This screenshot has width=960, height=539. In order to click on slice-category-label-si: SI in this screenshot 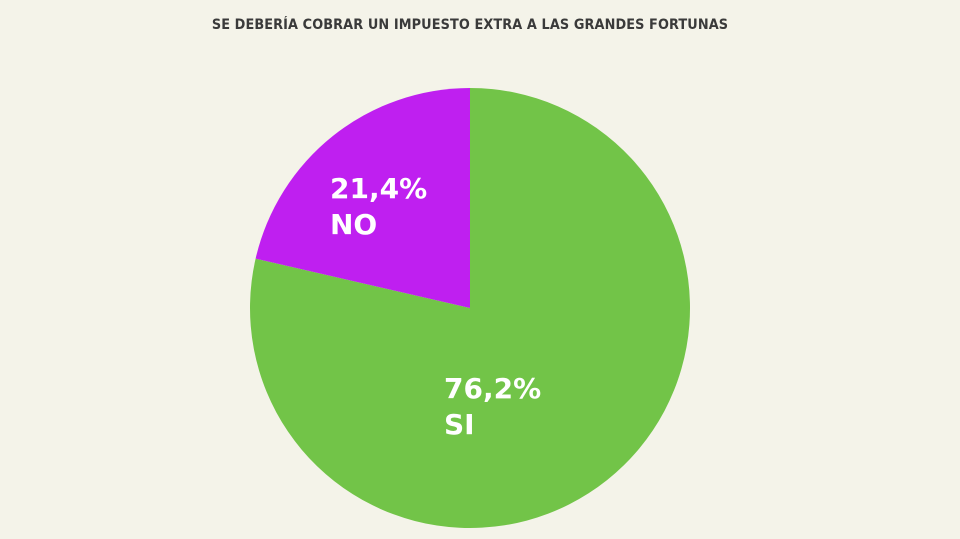, I will do `click(459, 424)`.